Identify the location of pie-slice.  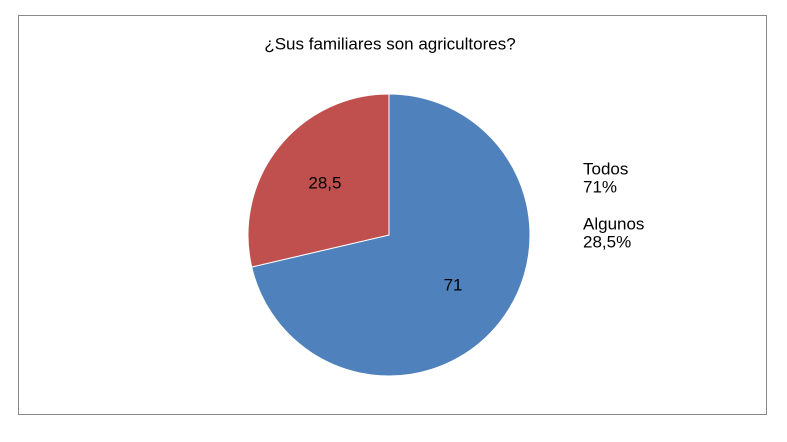
(318, 180).